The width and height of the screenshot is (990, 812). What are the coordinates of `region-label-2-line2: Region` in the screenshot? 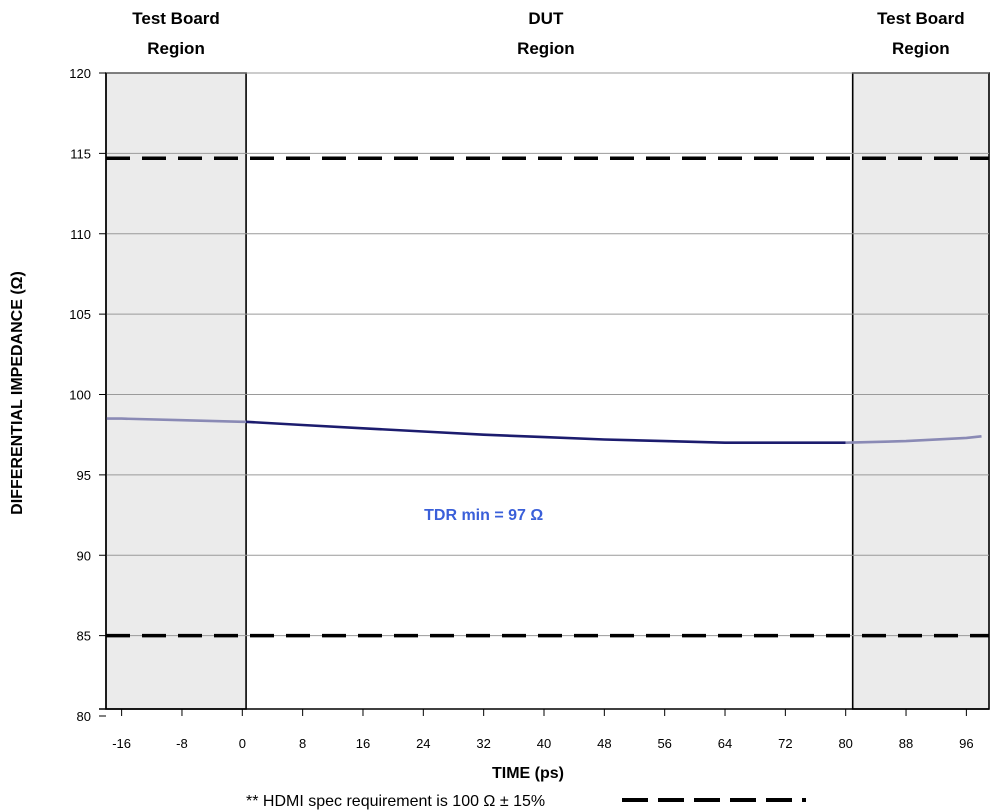 It's located at (921, 48).